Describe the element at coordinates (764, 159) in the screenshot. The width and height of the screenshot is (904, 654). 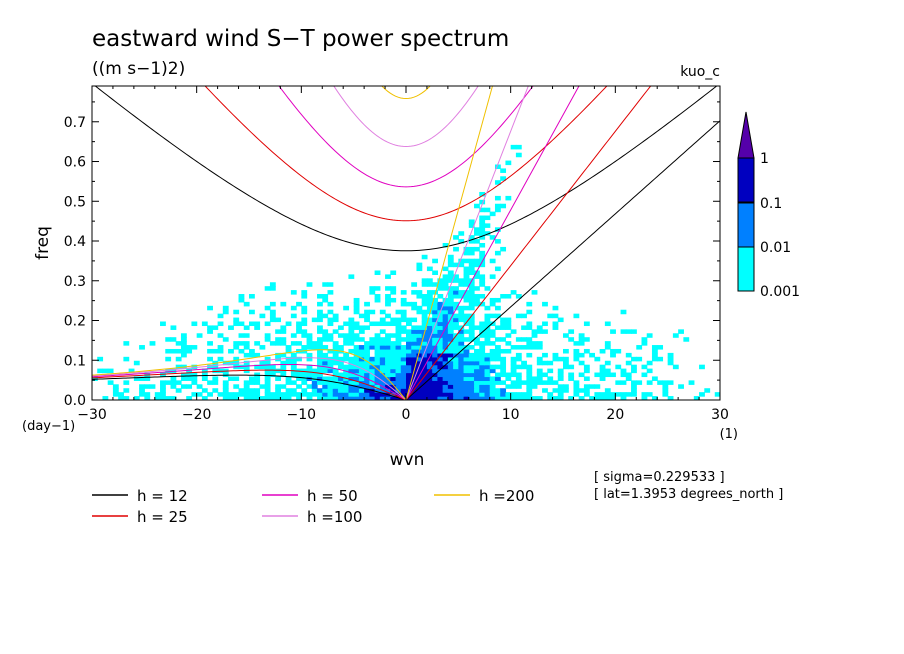
I see `colorbar-level-label: 1` at that location.